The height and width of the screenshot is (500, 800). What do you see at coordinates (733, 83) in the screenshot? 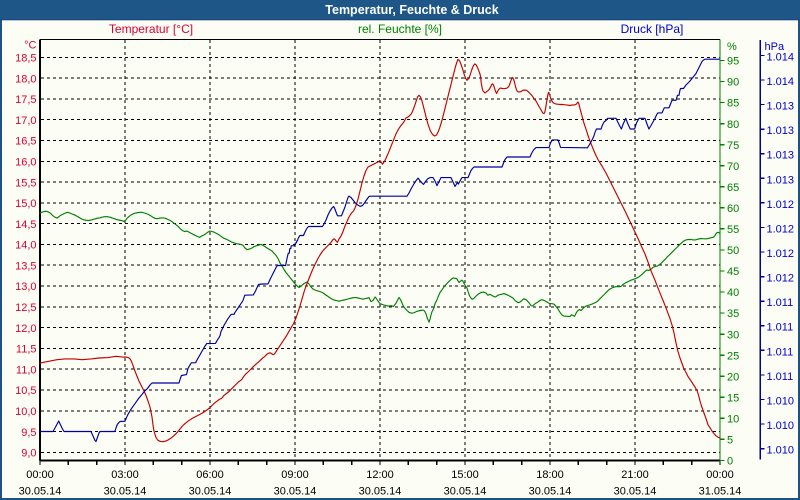
I see `svg-text: 90` at bounding box center [733, 83].